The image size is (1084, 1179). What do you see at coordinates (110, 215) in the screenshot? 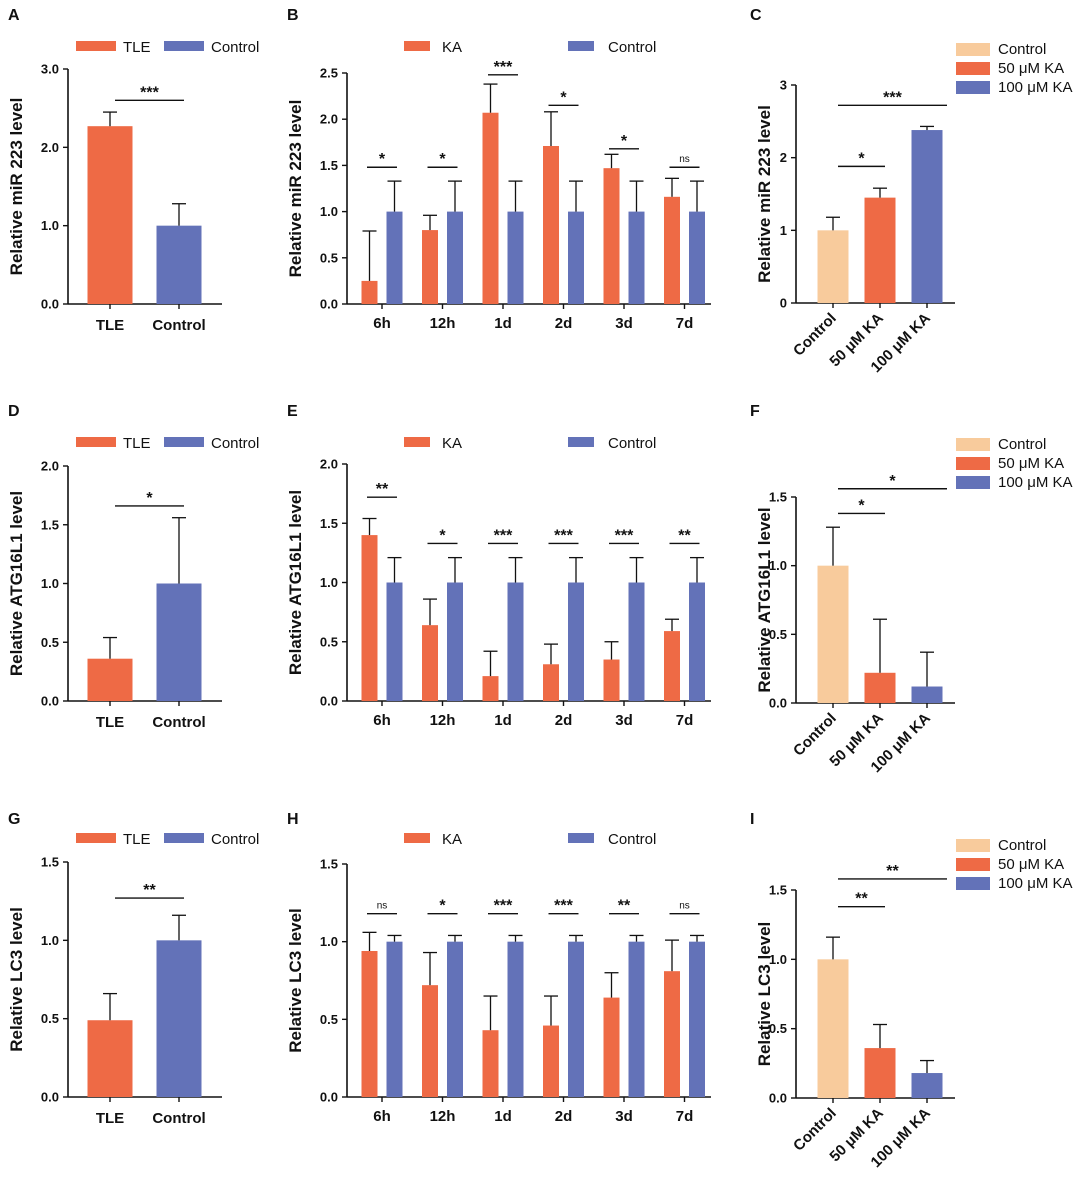
I see `bar-tle` at bounding box center [110, 215].